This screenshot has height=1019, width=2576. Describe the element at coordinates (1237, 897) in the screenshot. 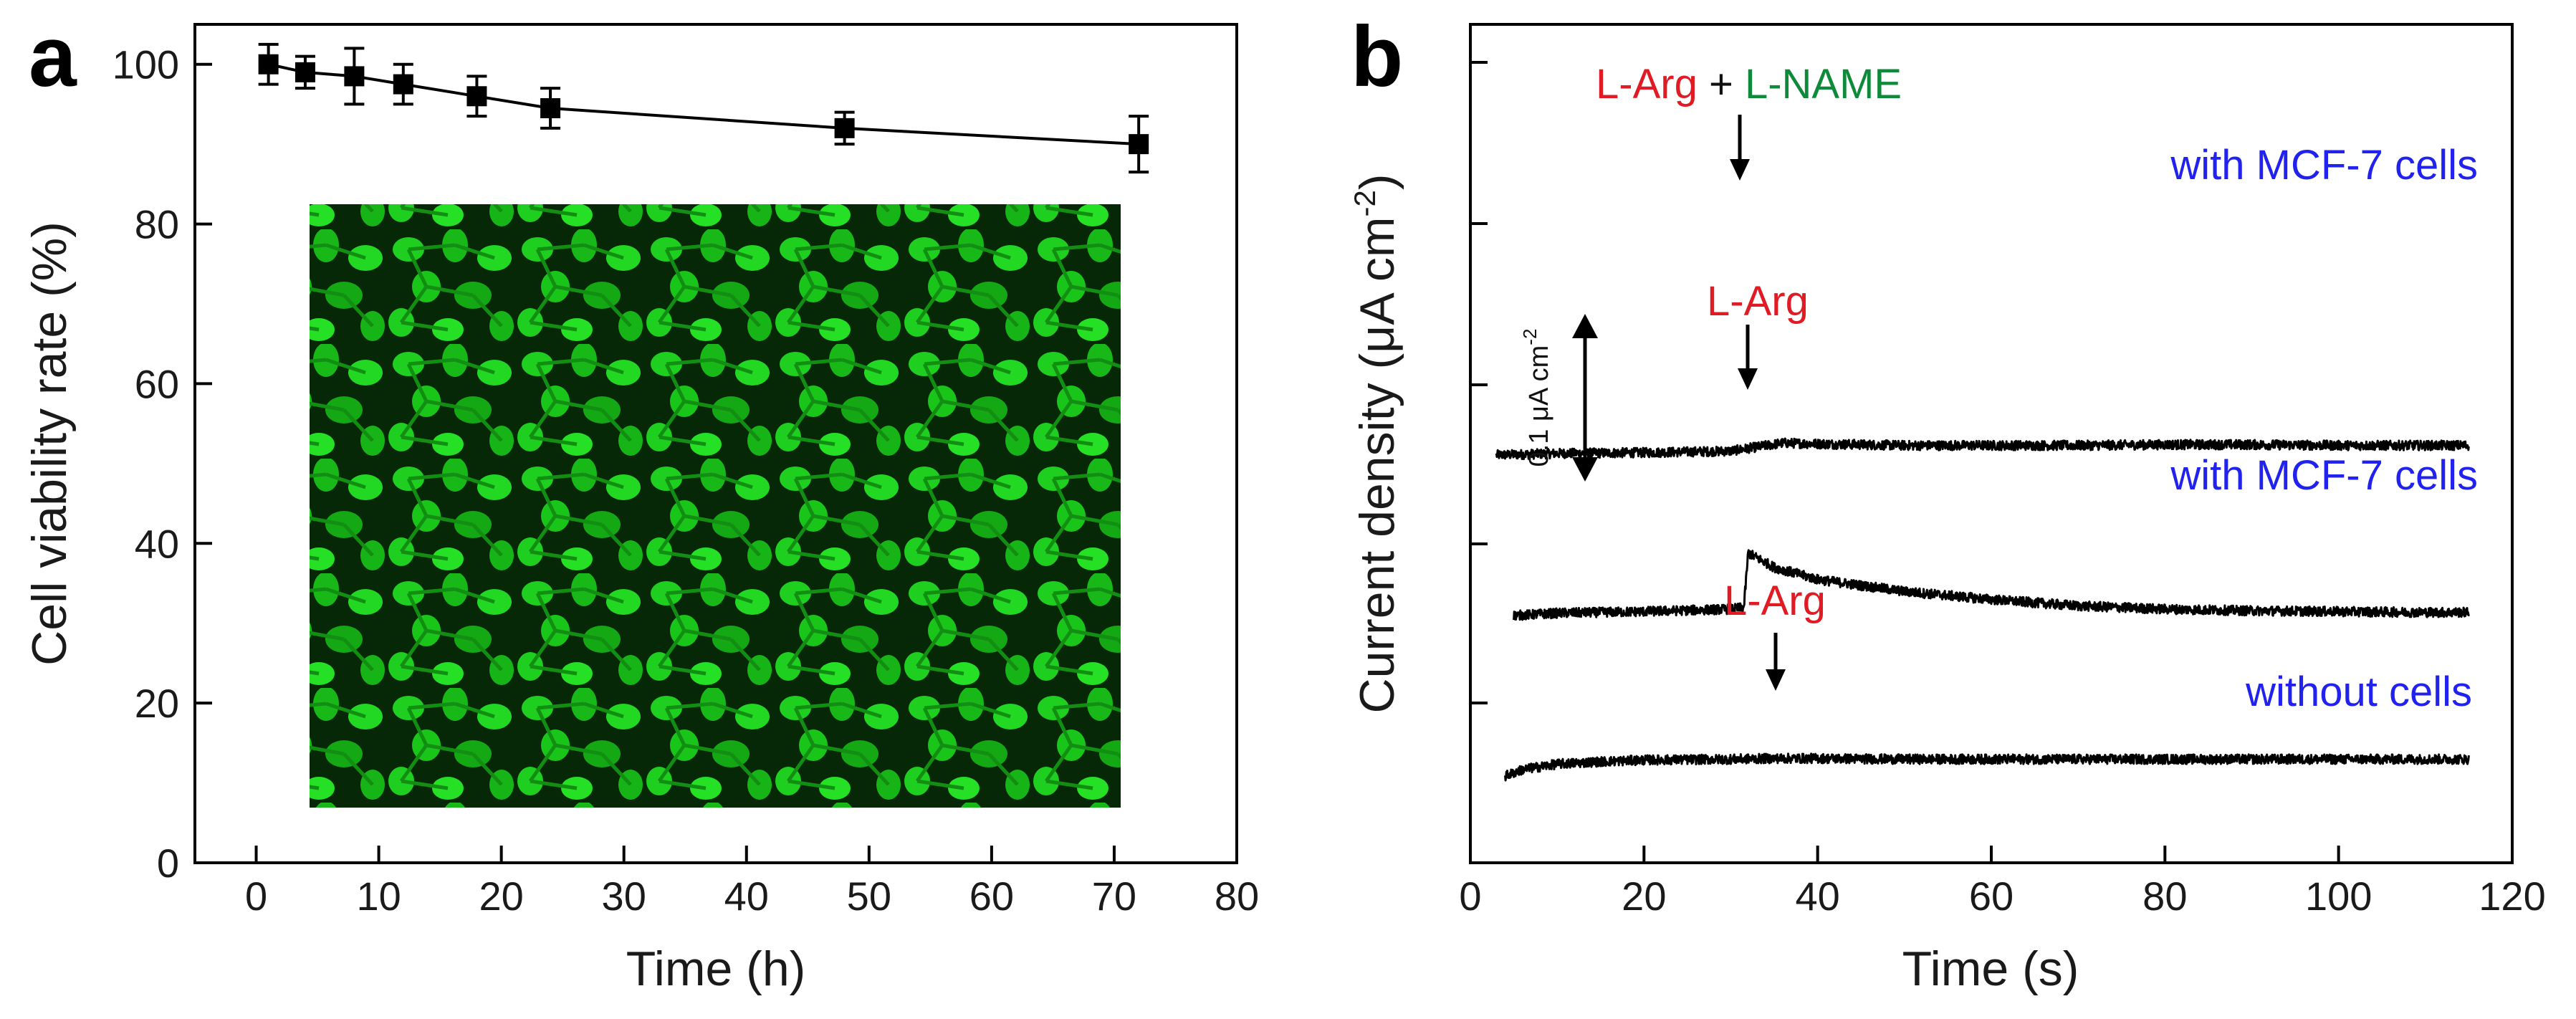

I see `panel-a-x-tick-label: 80` at that location.